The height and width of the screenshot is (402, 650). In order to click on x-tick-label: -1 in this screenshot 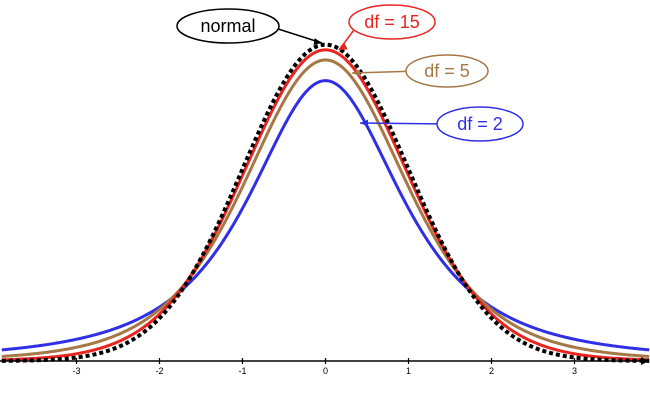, I will do `click(242, 371)`.